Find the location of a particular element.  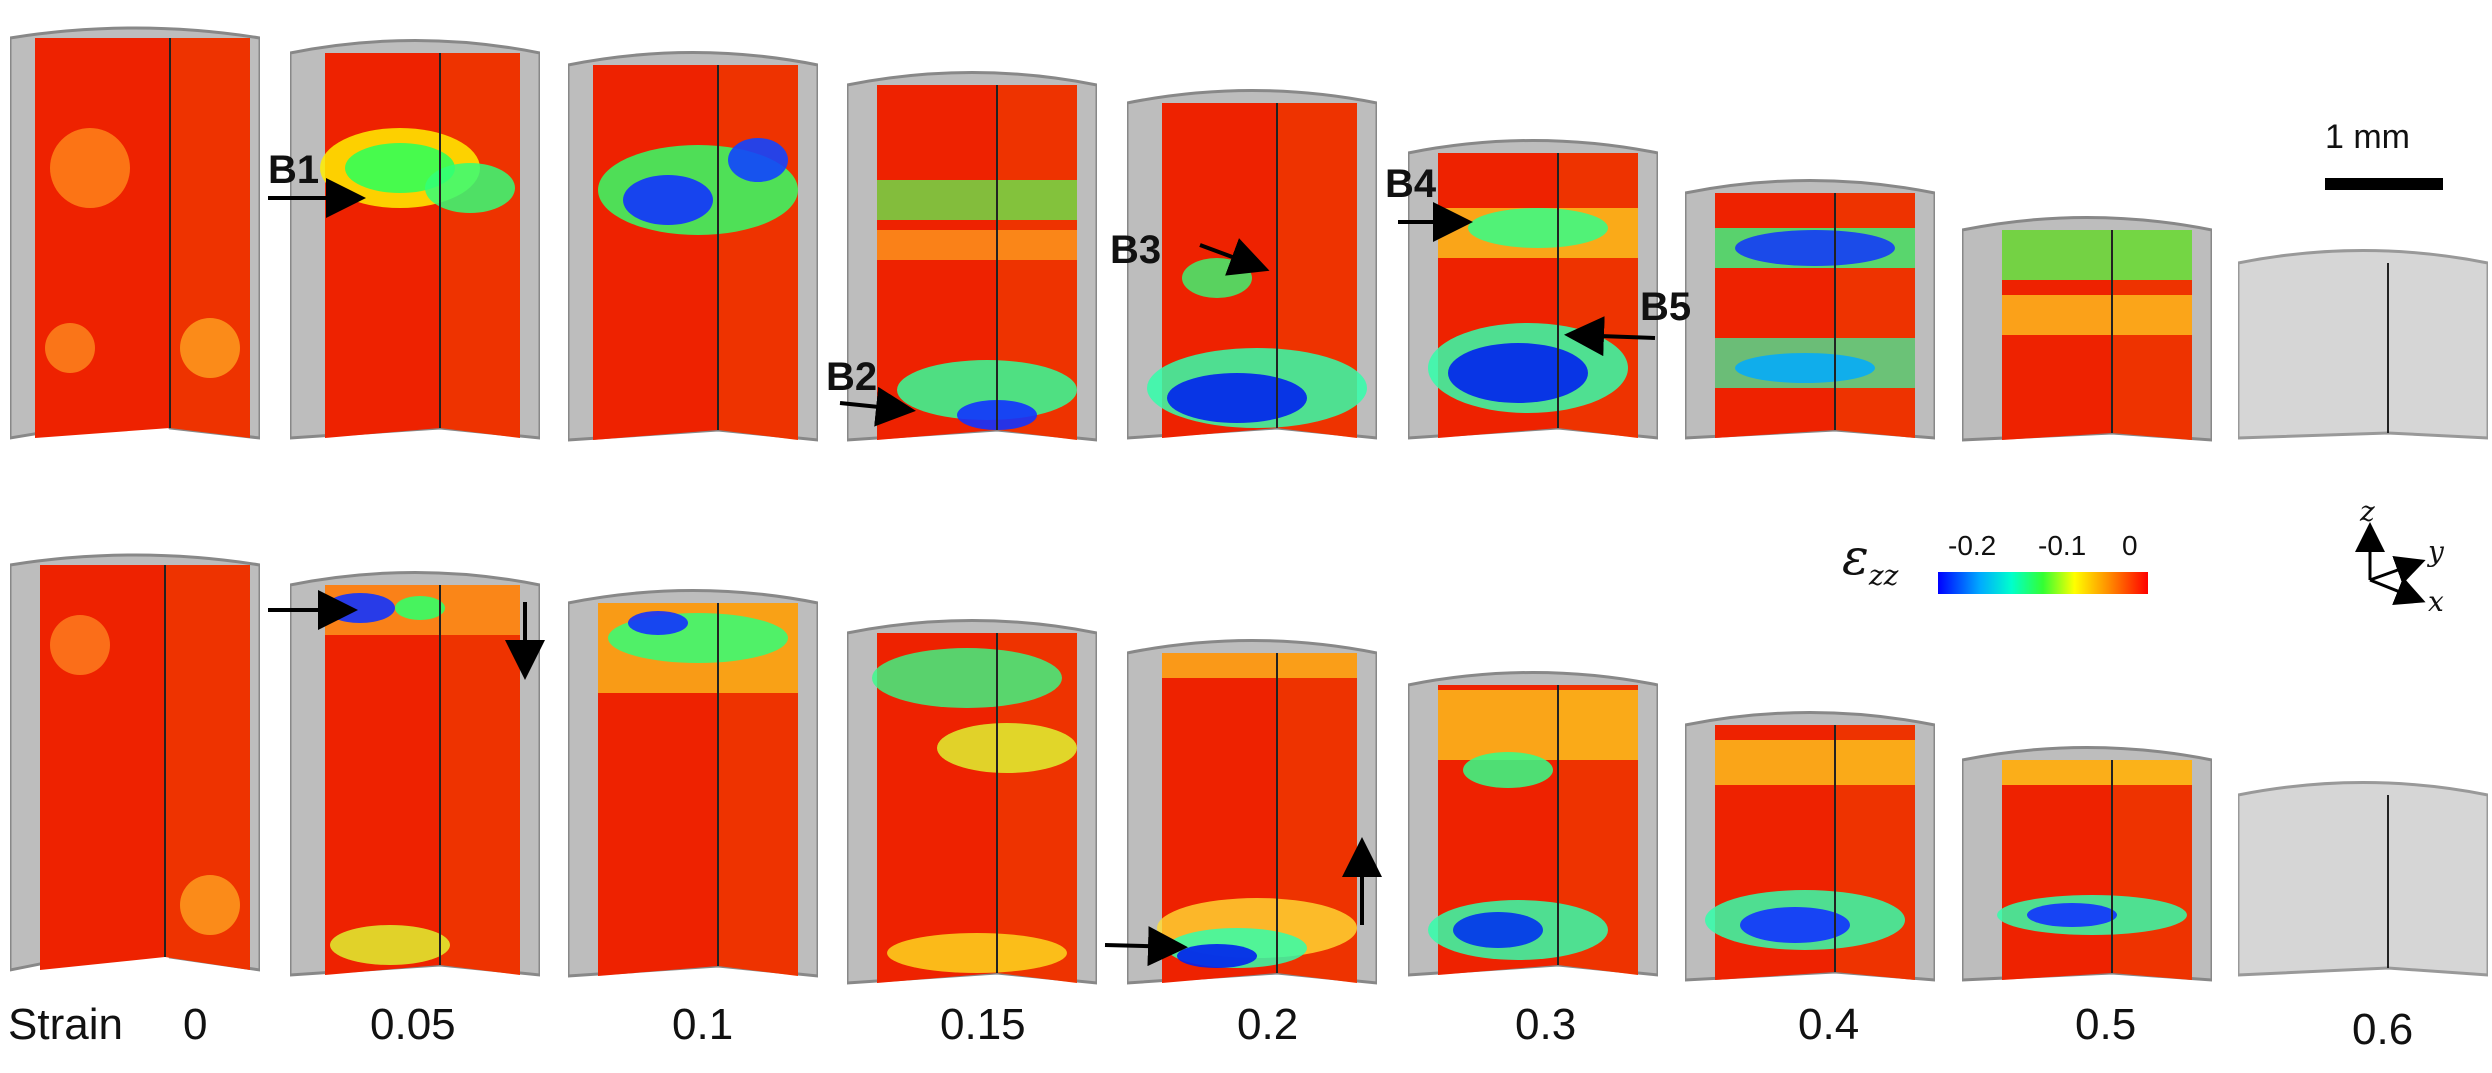

bottom-sample-02-render is located at coordinates (1252, 812).